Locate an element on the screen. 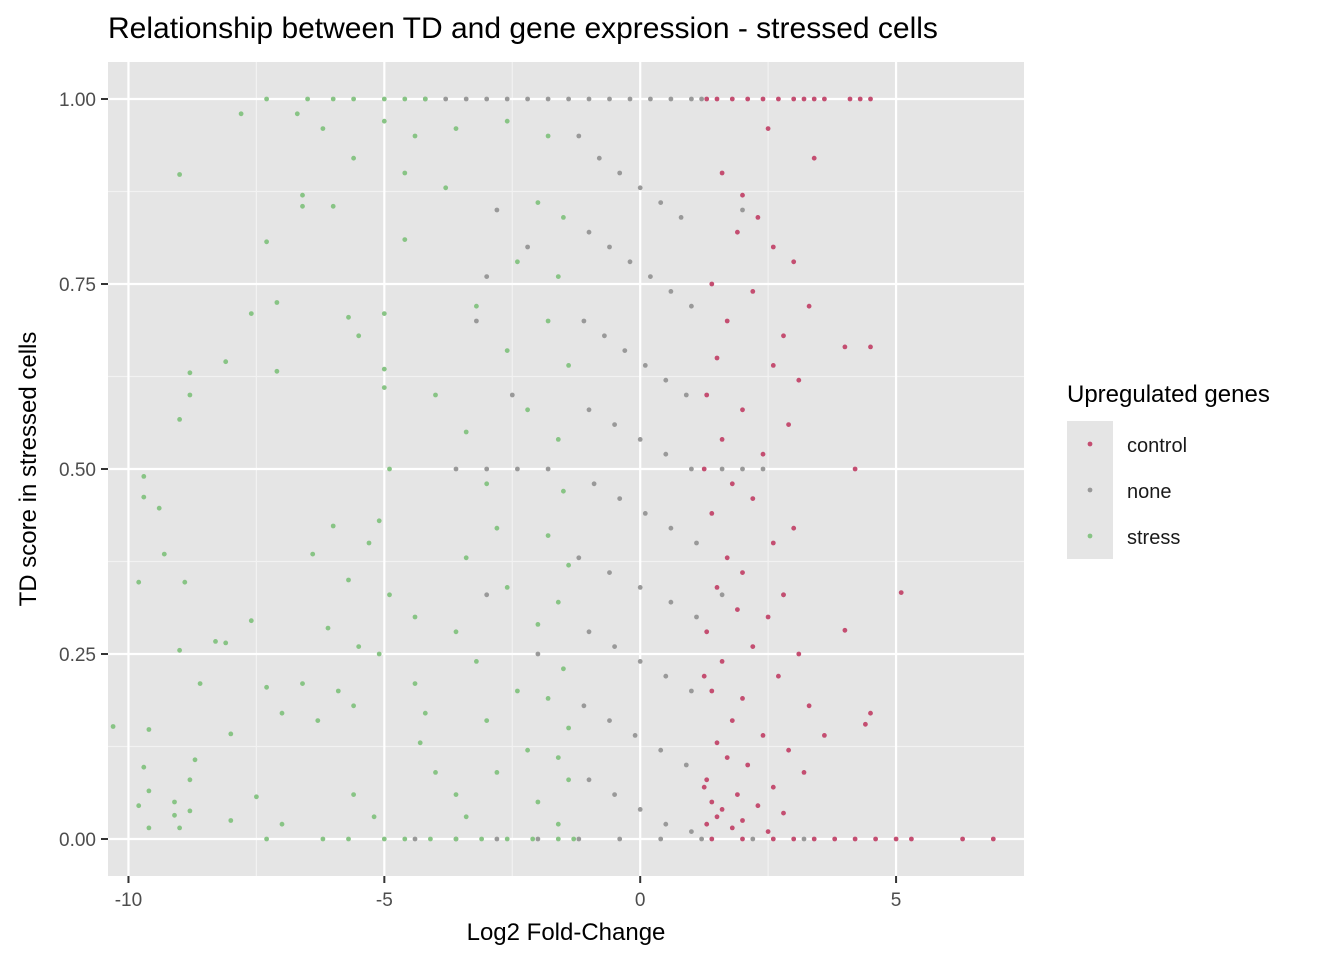 The width and height of the screenshot is (1344, 965). y-tick-label: 0.75 is located at coordinates (77, 285).